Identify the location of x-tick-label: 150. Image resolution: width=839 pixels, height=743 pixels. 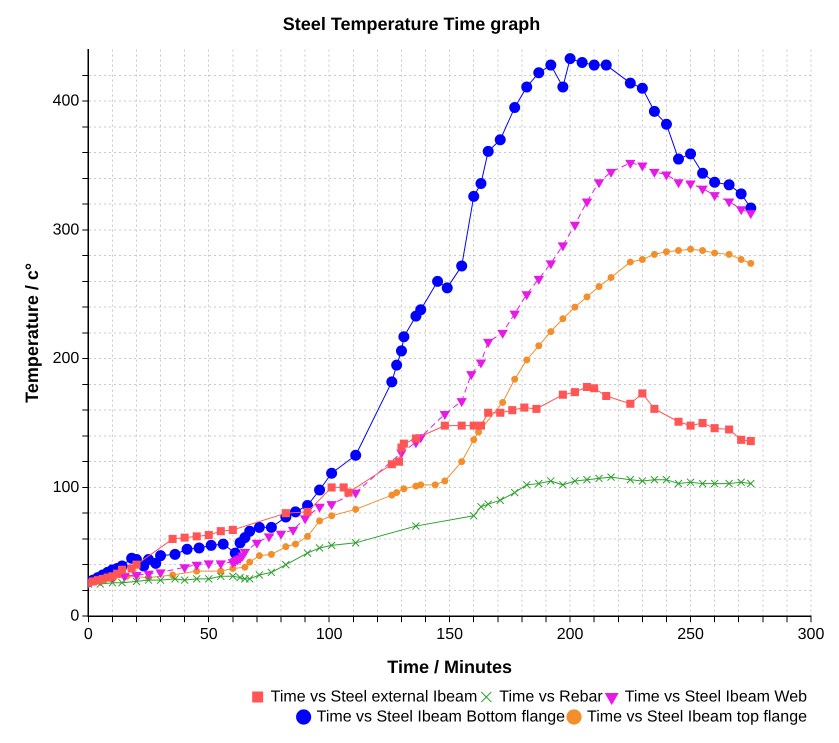
(450, 635).